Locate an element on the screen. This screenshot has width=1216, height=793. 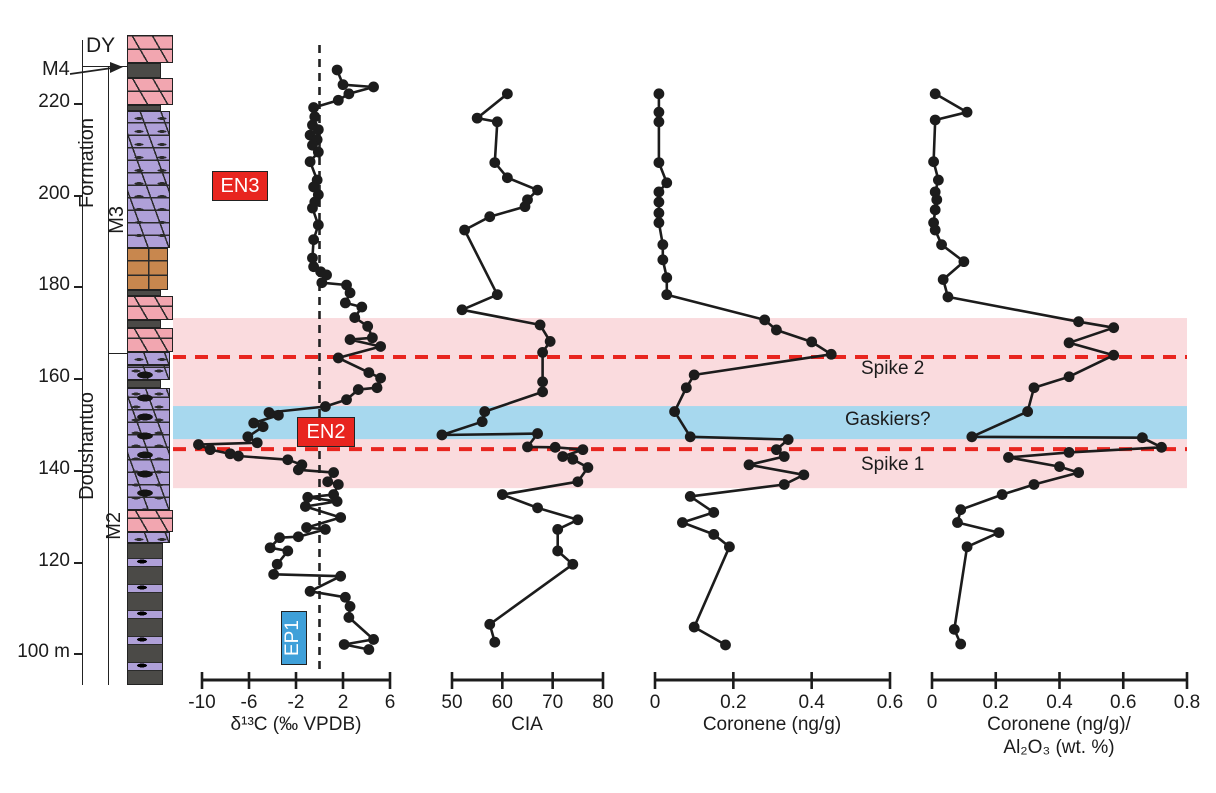
cia-tick-label: 50 is located at coordinates (452, 702).